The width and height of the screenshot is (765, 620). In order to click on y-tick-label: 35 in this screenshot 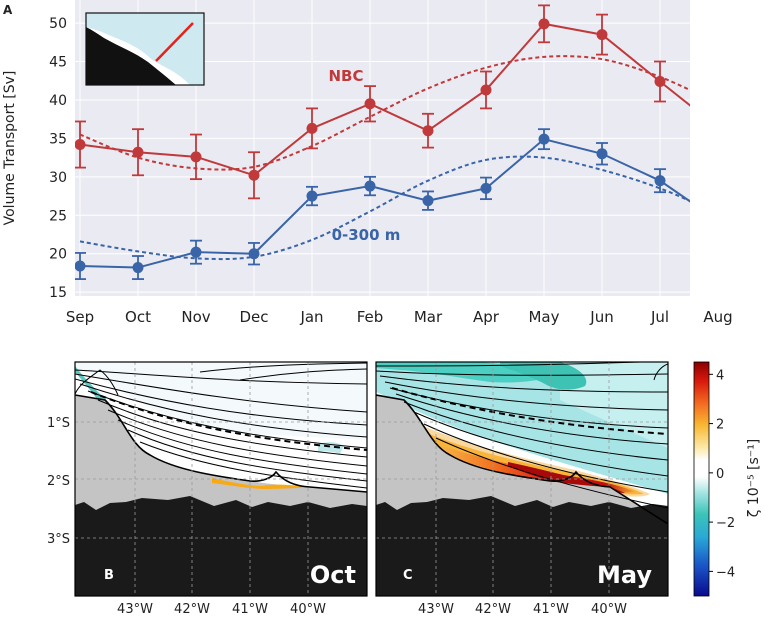, I will do `click(58, 139)`.